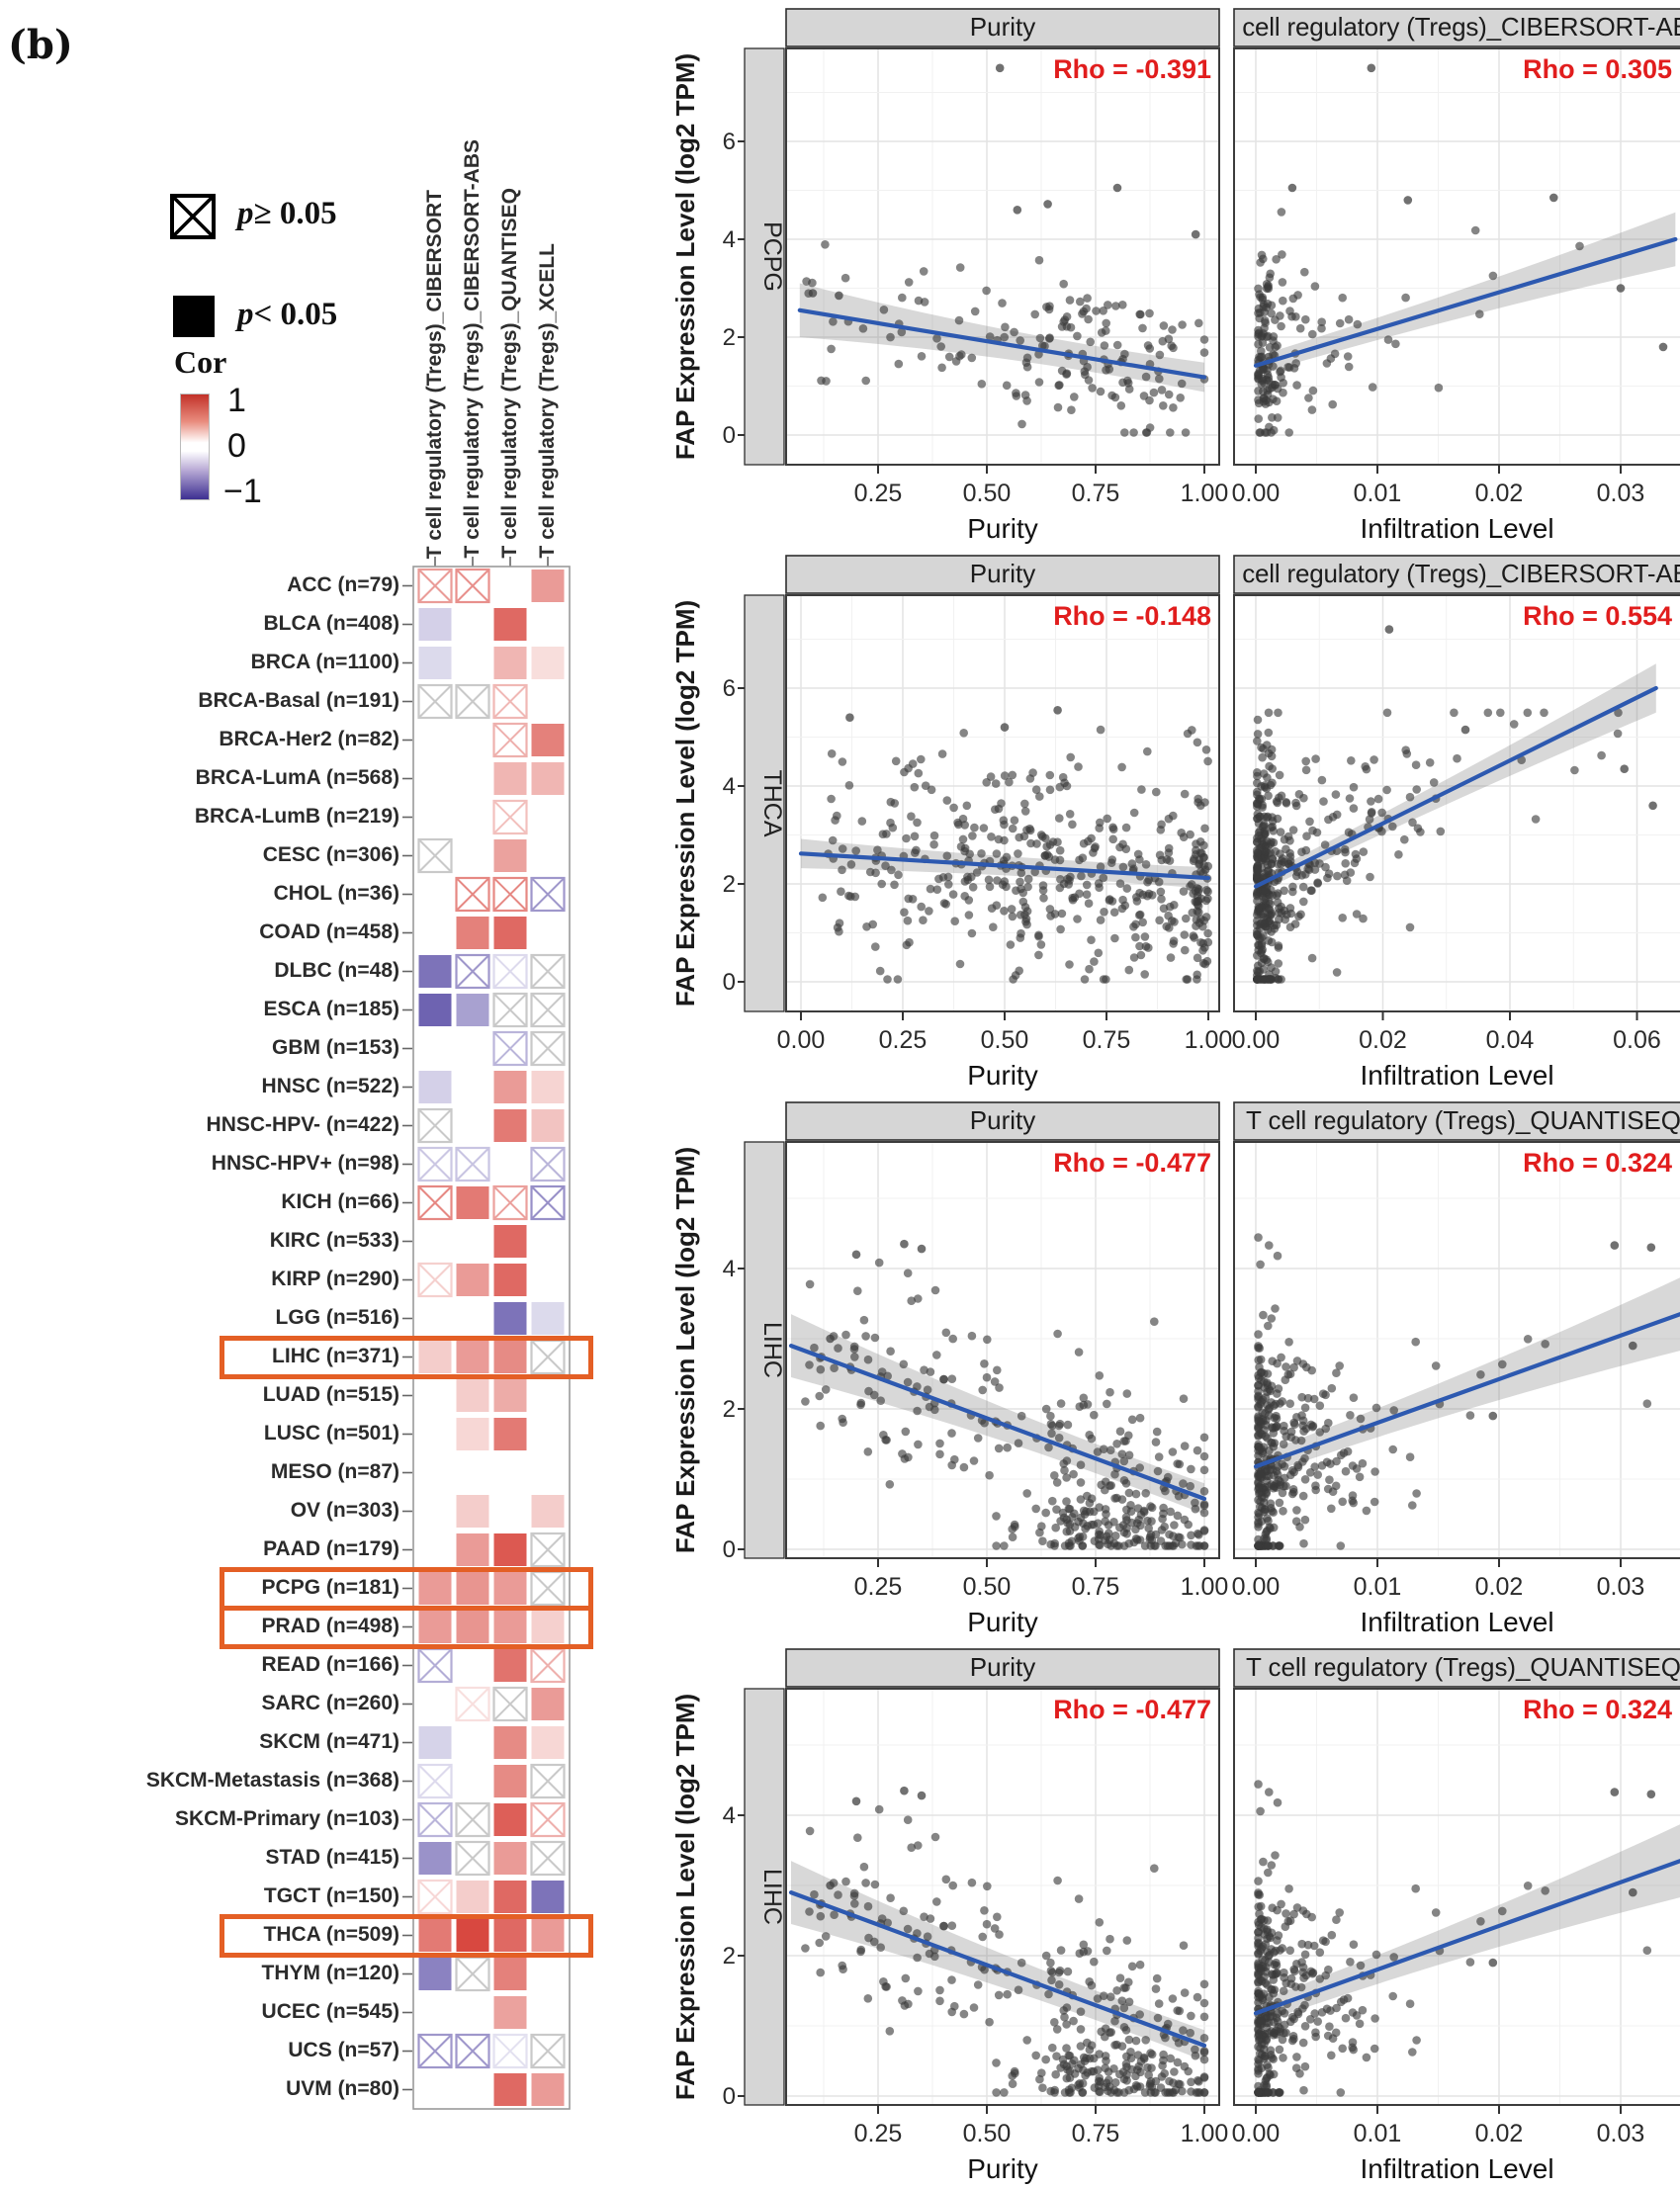 The image size is (1680, 2189). What do you see at coordinates (772, 256) in the screenshot?
I see `facet-strip-label: PCPG` at bounding box center [772, 256].